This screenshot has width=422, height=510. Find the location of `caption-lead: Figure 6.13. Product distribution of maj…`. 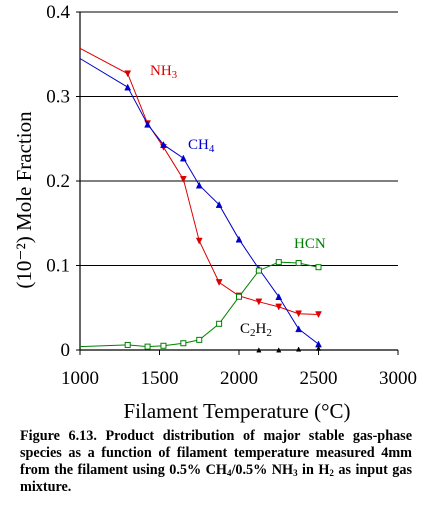

caption-lead: Figure 6.13. Product distribution of maj… is located at coordinates (216, 453).